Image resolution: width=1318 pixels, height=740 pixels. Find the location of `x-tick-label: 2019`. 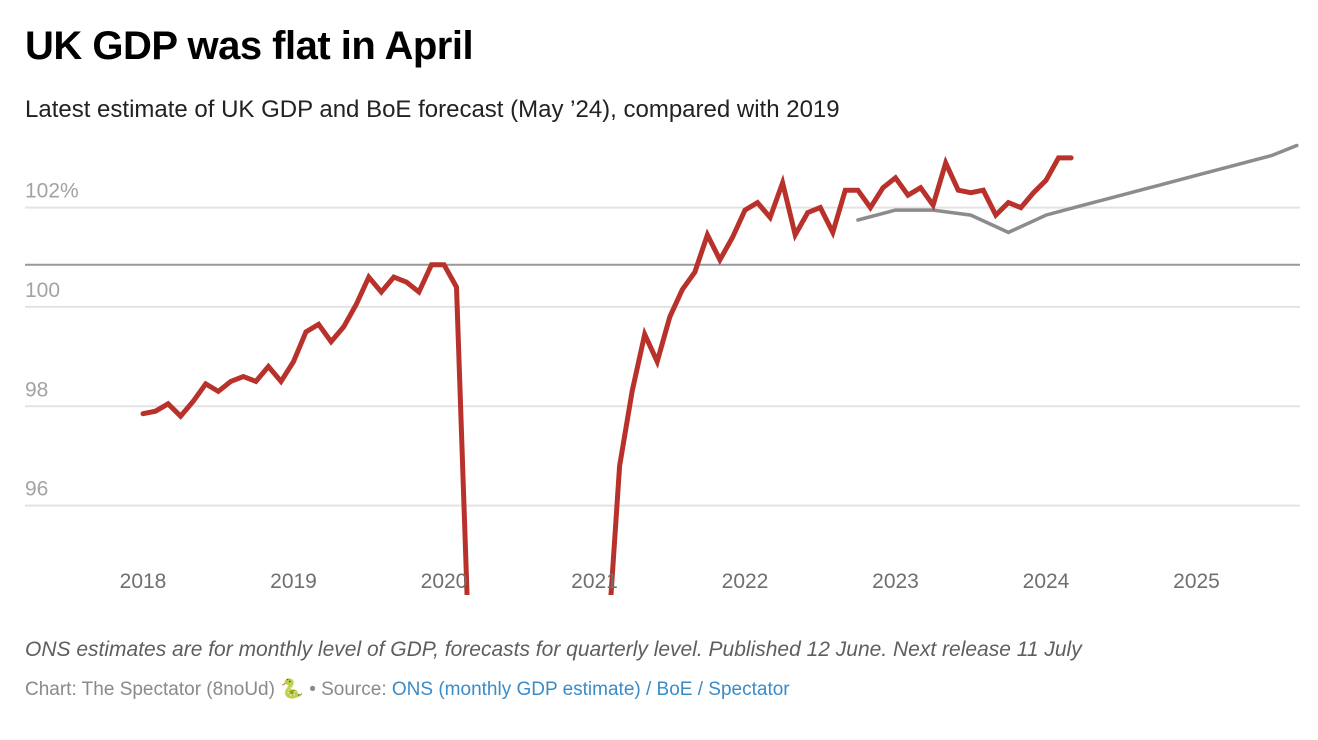

x-tick-label: 2019 is located at coordinates (293, 581).